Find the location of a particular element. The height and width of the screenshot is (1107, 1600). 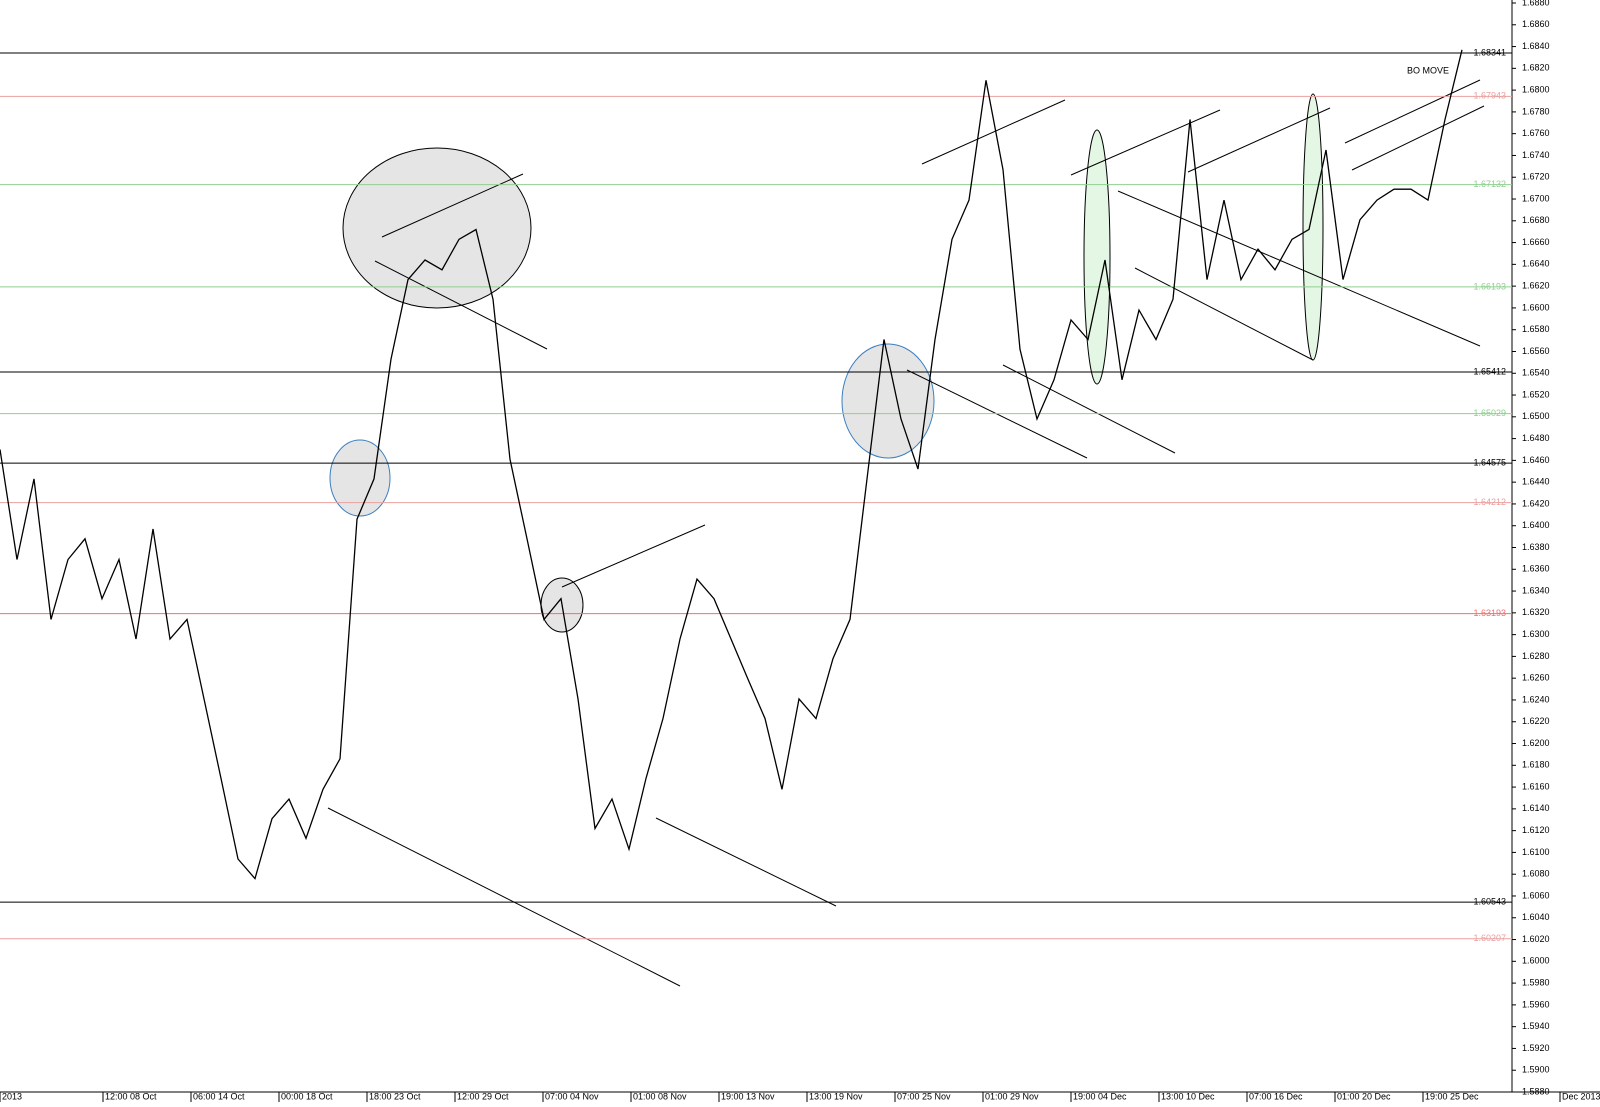

y-tick-label: 1.6800 is located at coordinates (1536, 89).